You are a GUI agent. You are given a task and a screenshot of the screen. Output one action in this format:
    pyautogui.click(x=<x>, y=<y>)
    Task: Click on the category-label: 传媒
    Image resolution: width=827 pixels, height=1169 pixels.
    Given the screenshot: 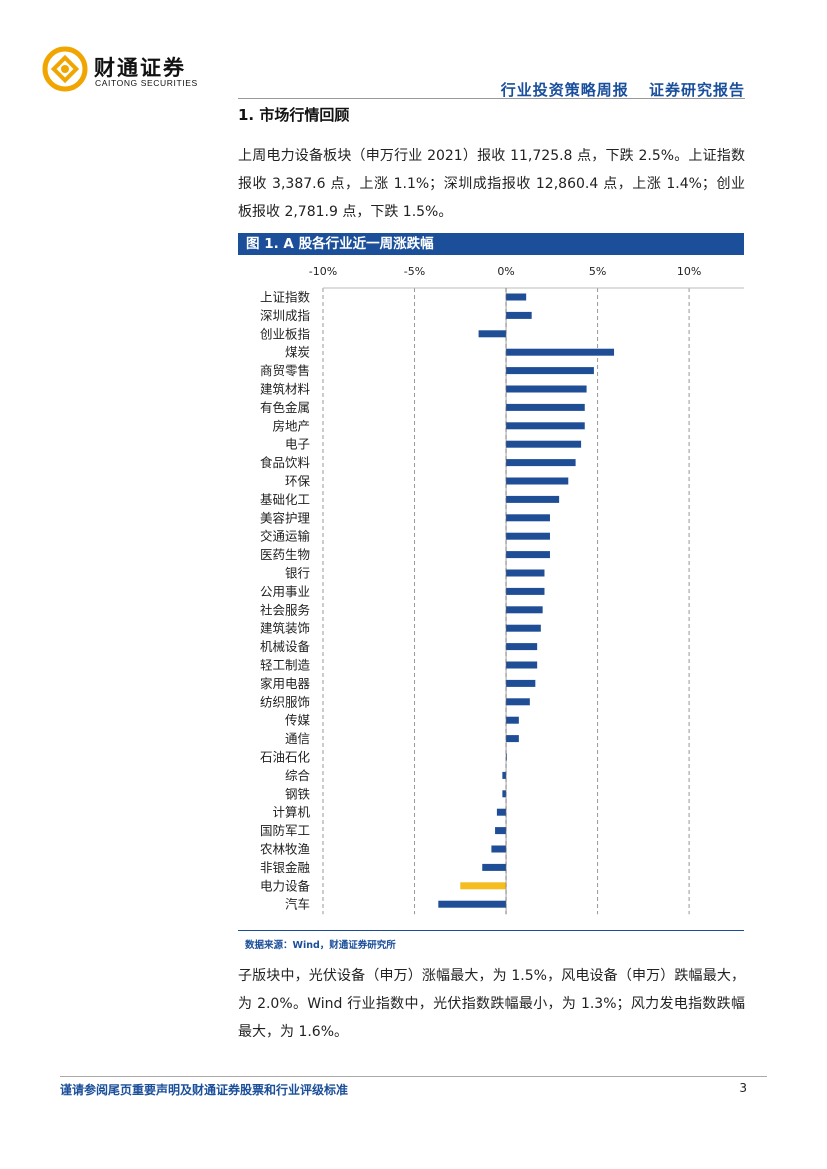 What is the action you would take?
    pyautogui.click(x=298, y=720)
    